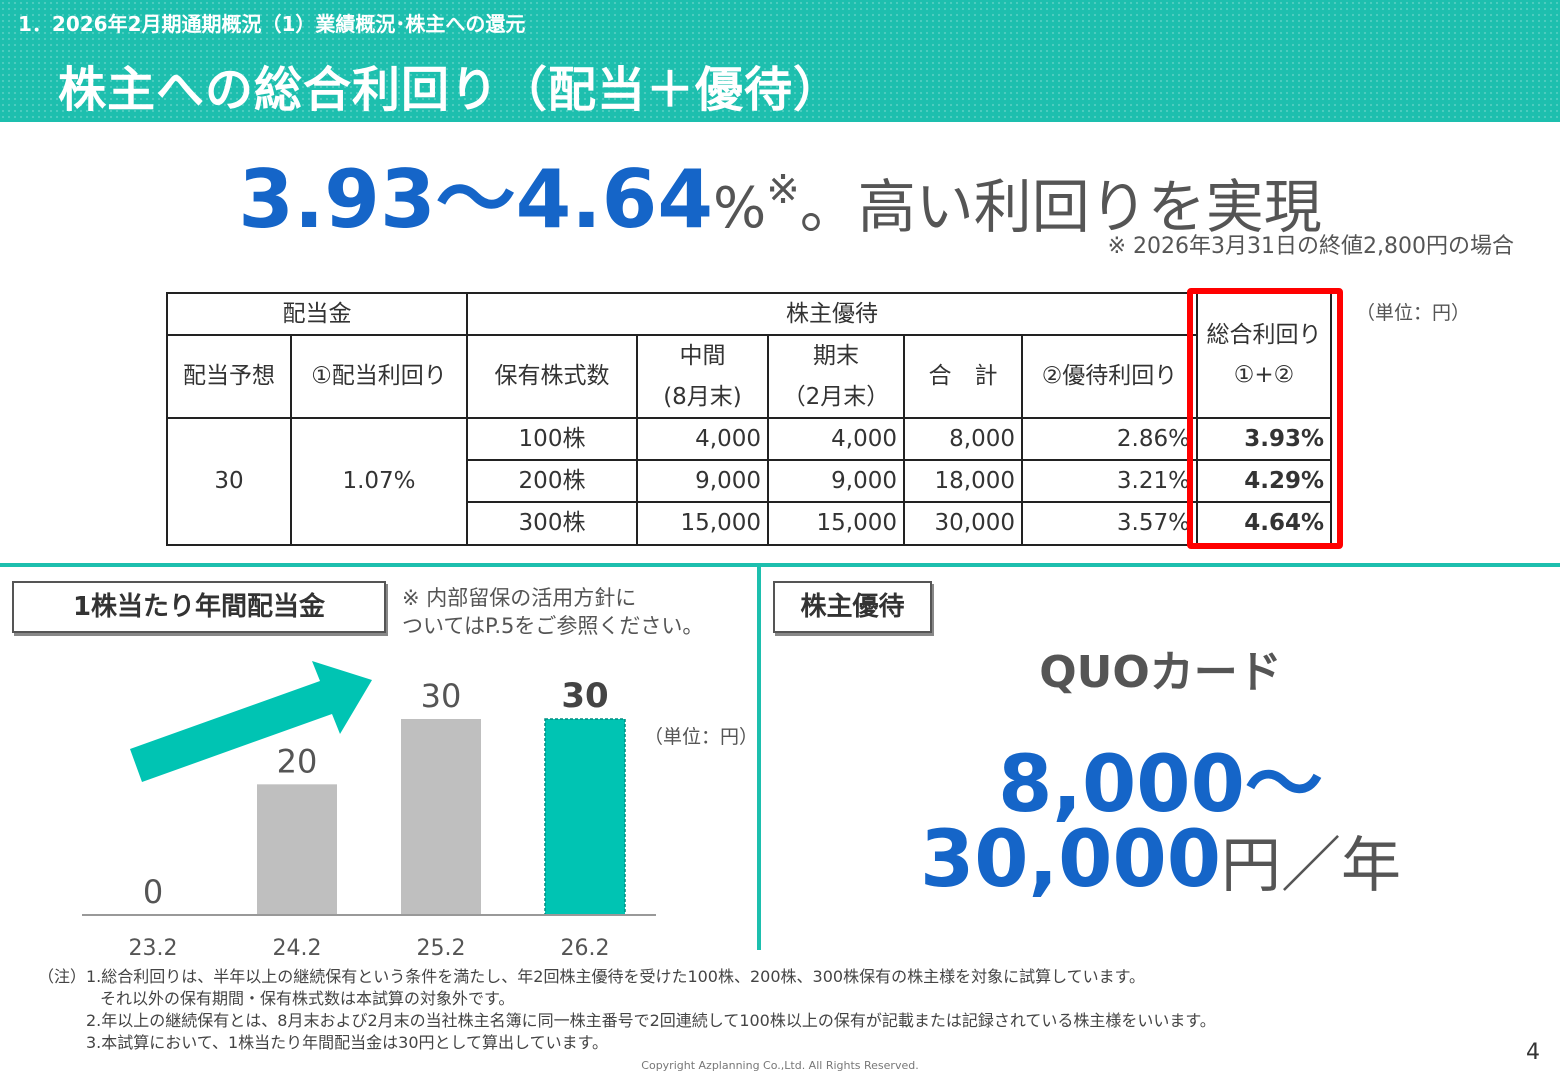 The height and width of the screenshot is (1080, 1560). Describe the element at coordinates (1264, 439) in the screenshot. I see `cell-total-yield: 3.93%` at that location.